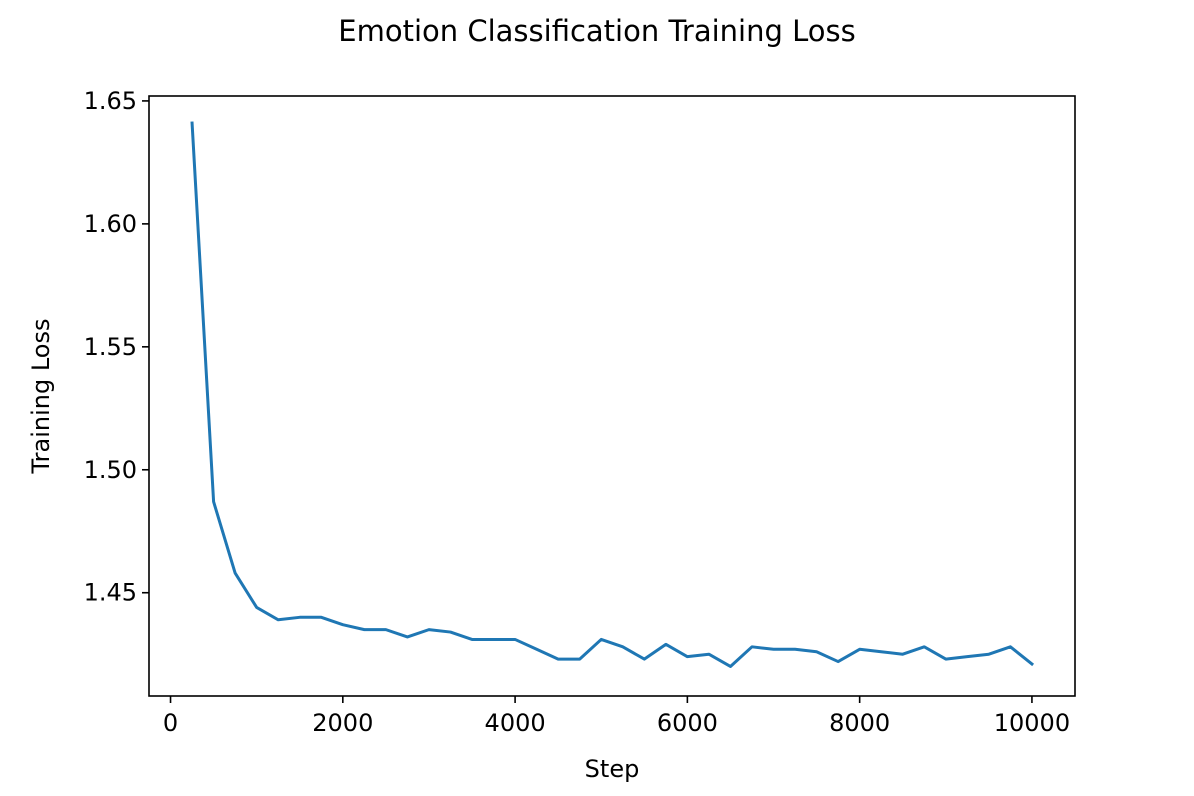 The width and height of the screenshot is (1194, 796). I want to click on x-axis: 0 2000 4000 6000 8000 10000, so click(616, 716).